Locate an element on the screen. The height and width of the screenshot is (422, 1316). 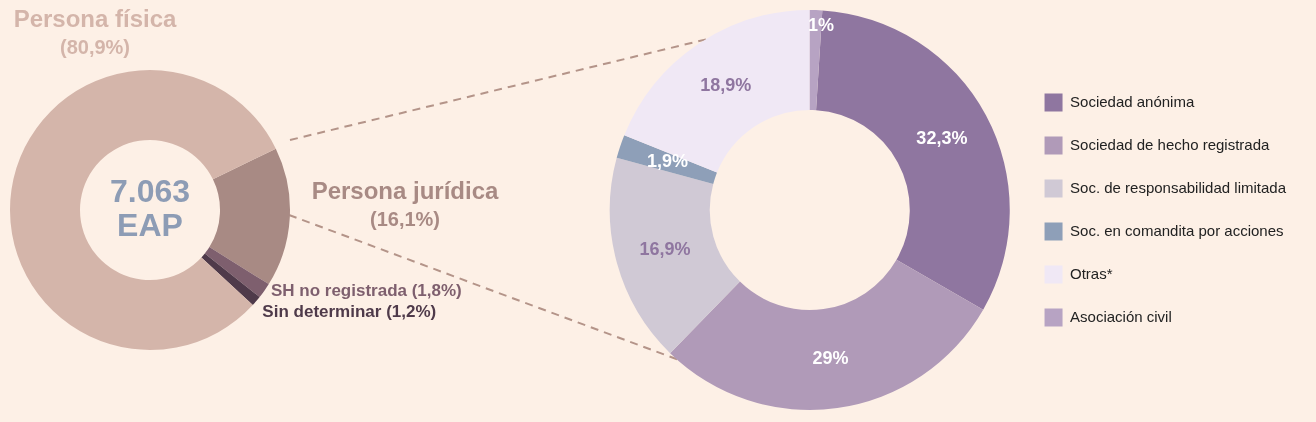
legend-label: Soc. de responsabilidad limitada is located at coordinates (1178, 187).